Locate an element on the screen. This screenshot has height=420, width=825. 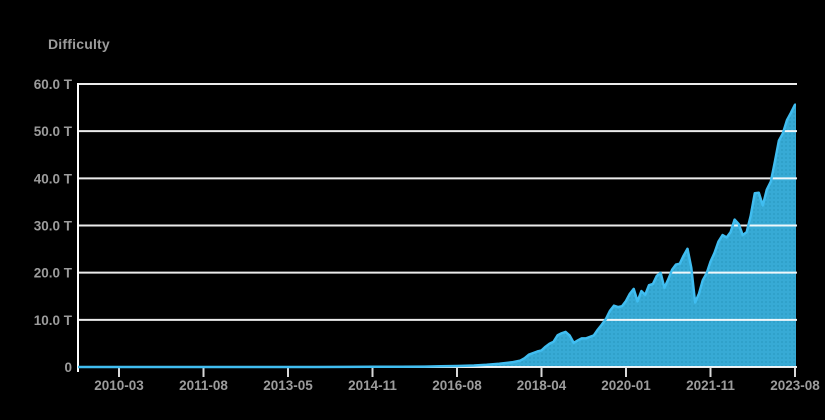
y-tick-label: 30.0 T is located at coordinates (53, 226).